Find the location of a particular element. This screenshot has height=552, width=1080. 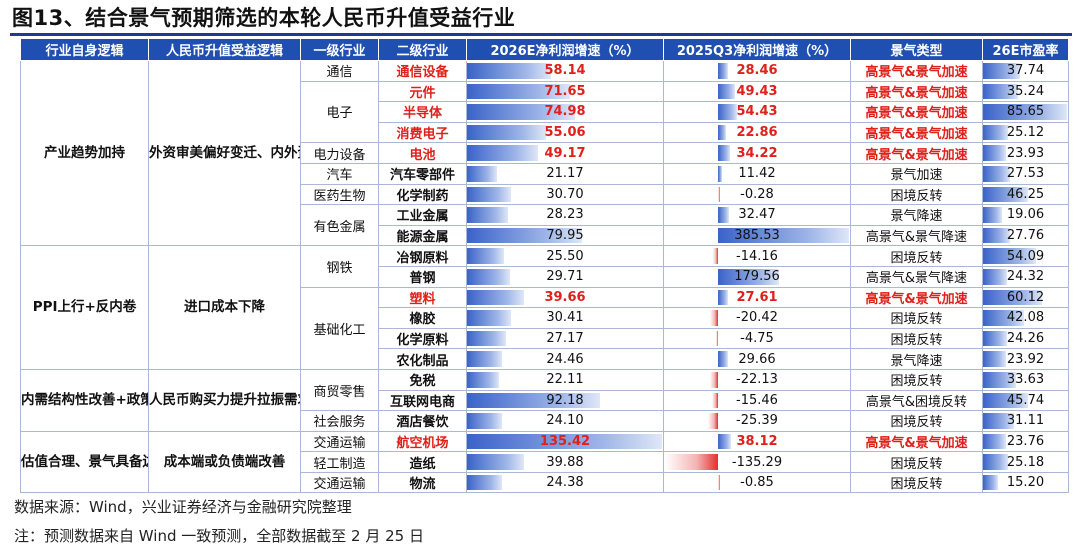

growth-2025q3-value: -0.28 is located at coordinates (757, 194).